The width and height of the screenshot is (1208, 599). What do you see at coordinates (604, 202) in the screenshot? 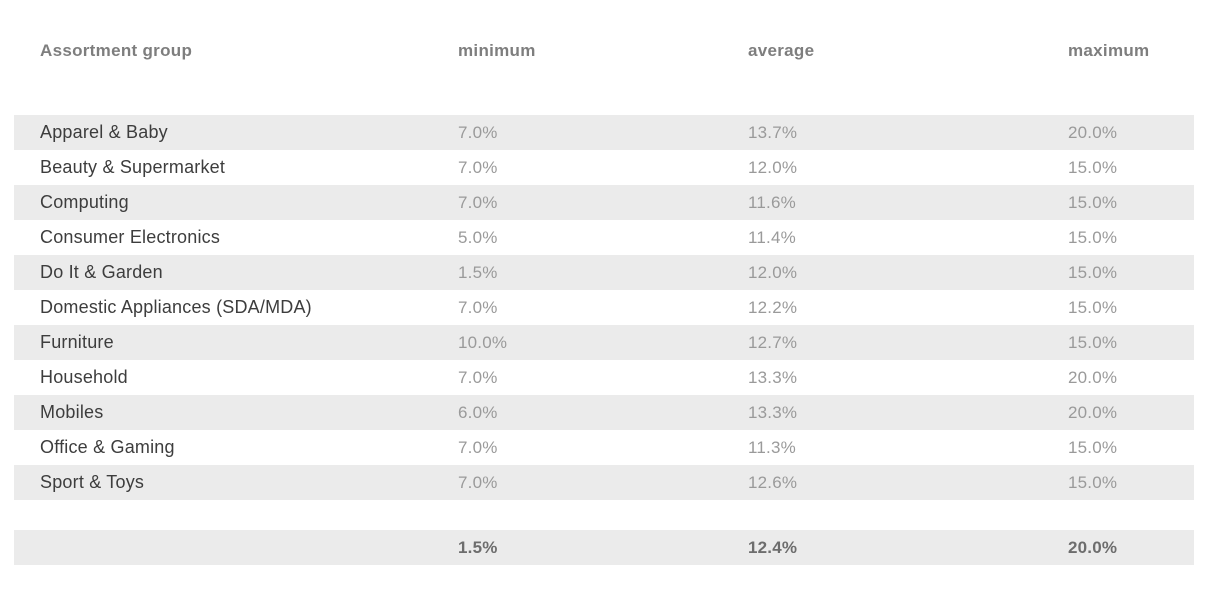
I see `table-row: Computing 7.0% 11.6% 15.0%` at bounding box center [604, 202].